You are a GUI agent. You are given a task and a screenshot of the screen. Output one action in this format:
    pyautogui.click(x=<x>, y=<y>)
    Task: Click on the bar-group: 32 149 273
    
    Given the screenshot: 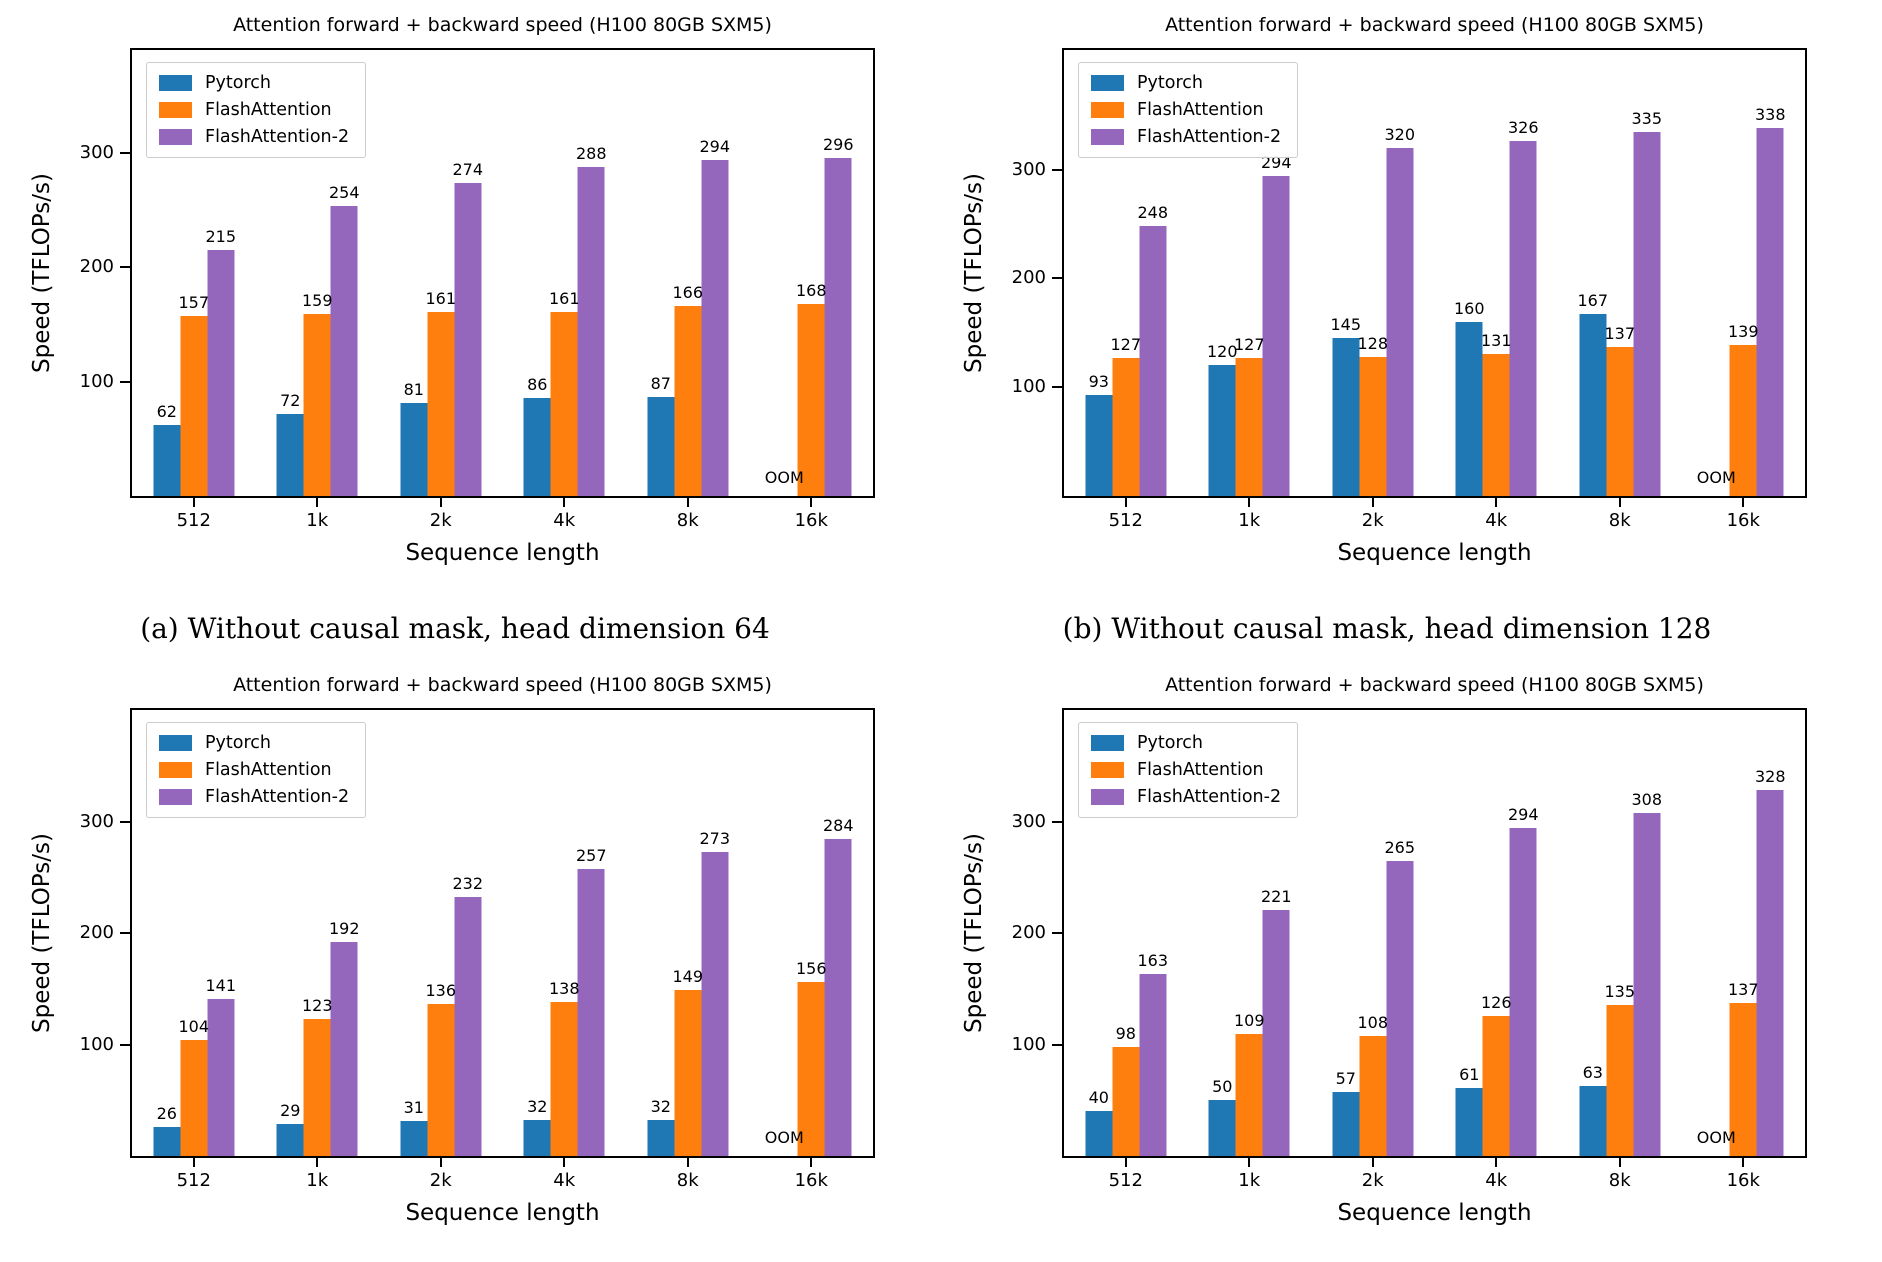 What is the action you would take?
    pyautogui.click(x=688, y=933)
    